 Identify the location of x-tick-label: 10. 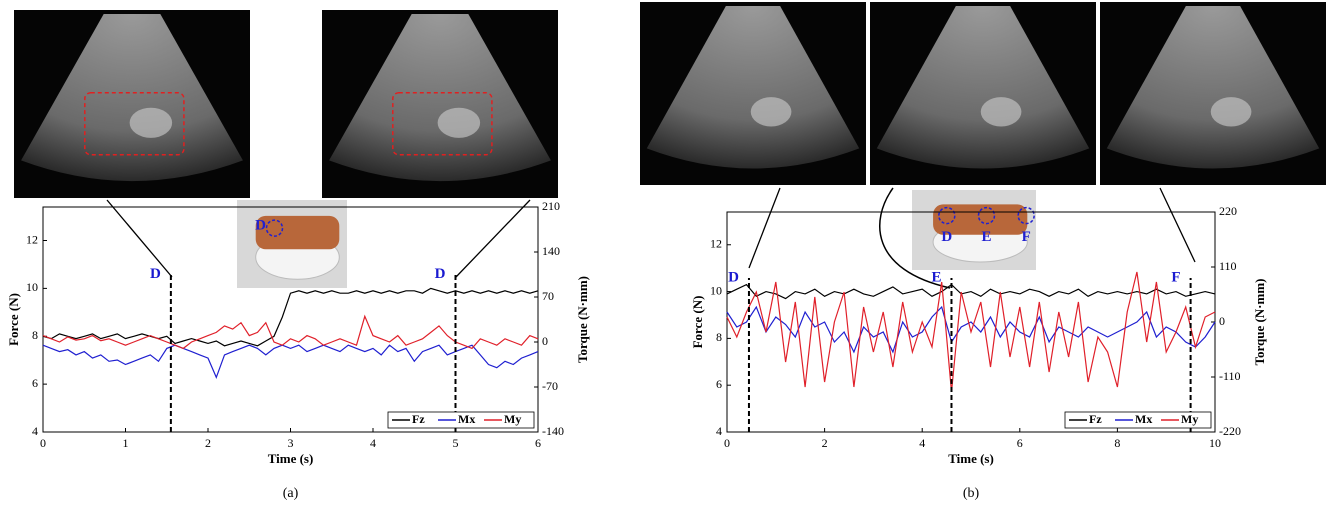
(1215, 443).